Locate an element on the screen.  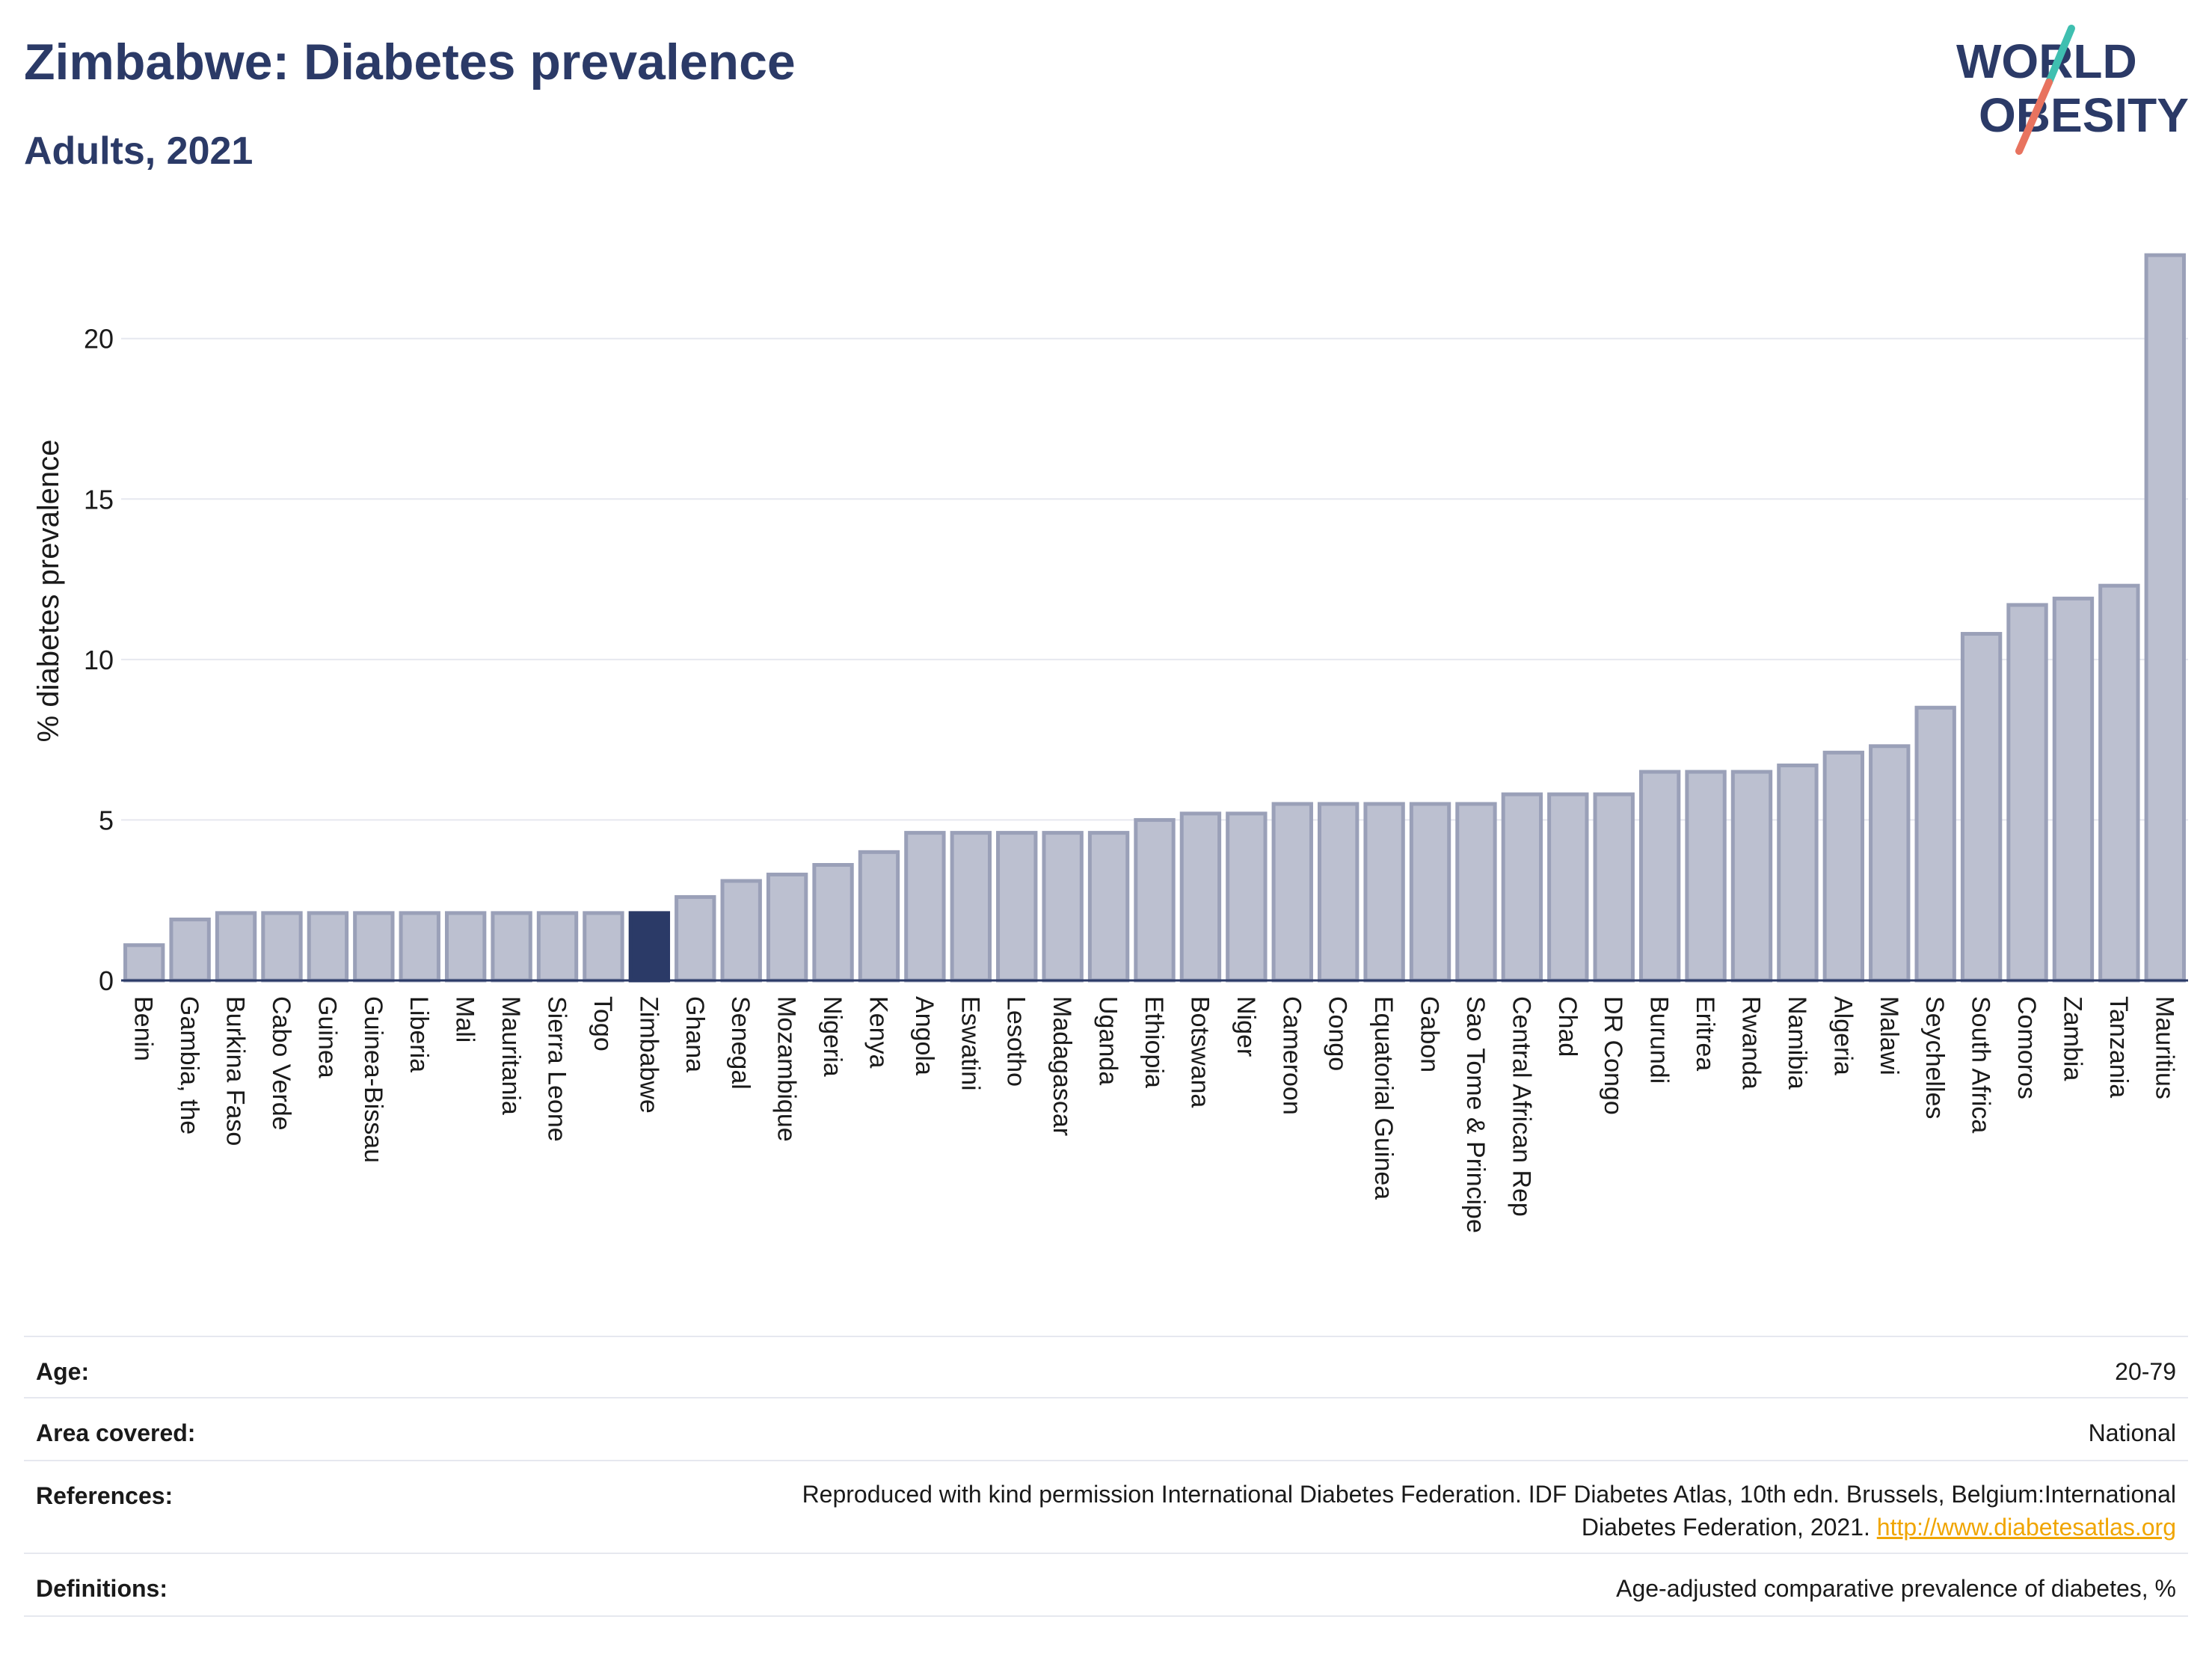
y-tick-label: 15 is located at coordinates (99, 499).